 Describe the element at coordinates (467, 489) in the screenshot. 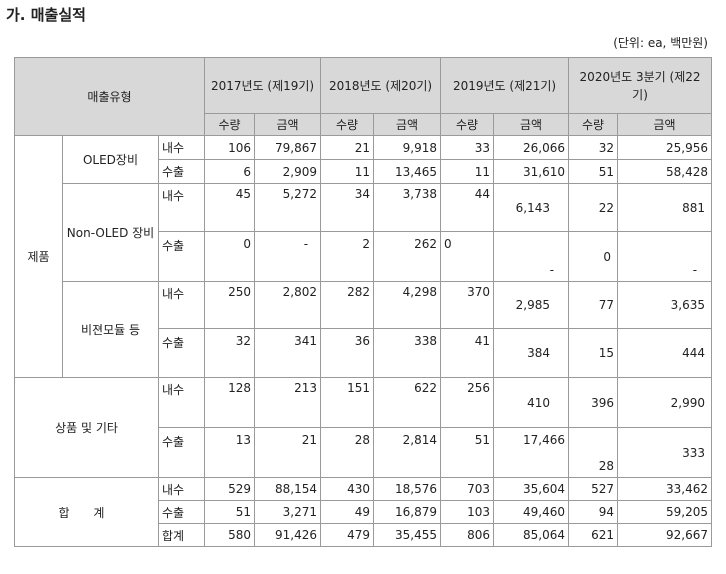

I see `cell: 703` at that location.